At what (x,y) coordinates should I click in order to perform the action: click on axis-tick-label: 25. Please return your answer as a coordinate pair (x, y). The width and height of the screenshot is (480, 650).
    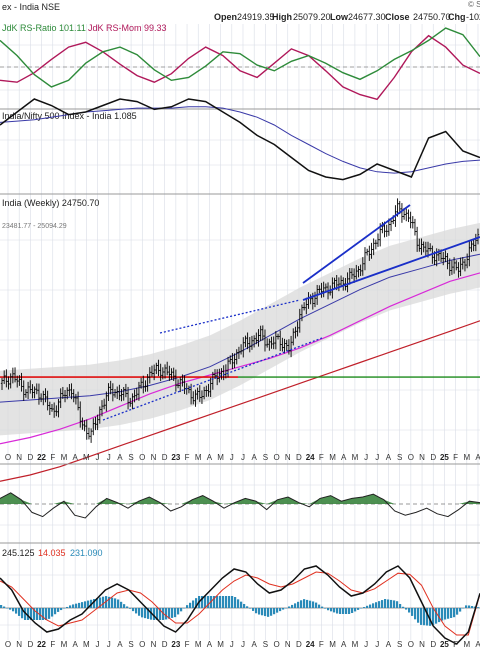
    Looking at the image, I should click on (444, 457).